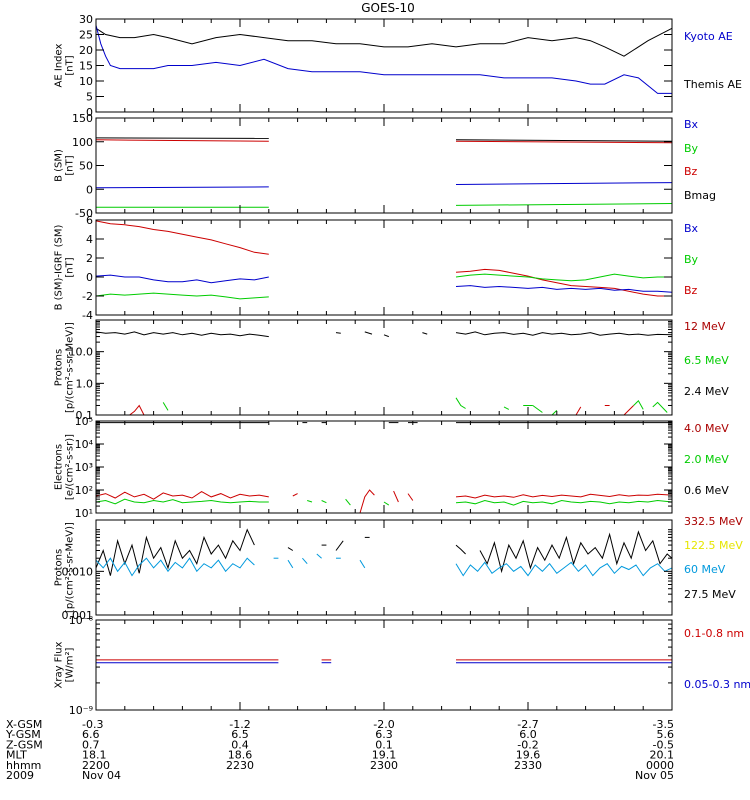 This screenshot has height=800, width=750. Describe the element at coordinates (78, 615) in the screenshot. I see `y-tick-label: 0.001` at that location.